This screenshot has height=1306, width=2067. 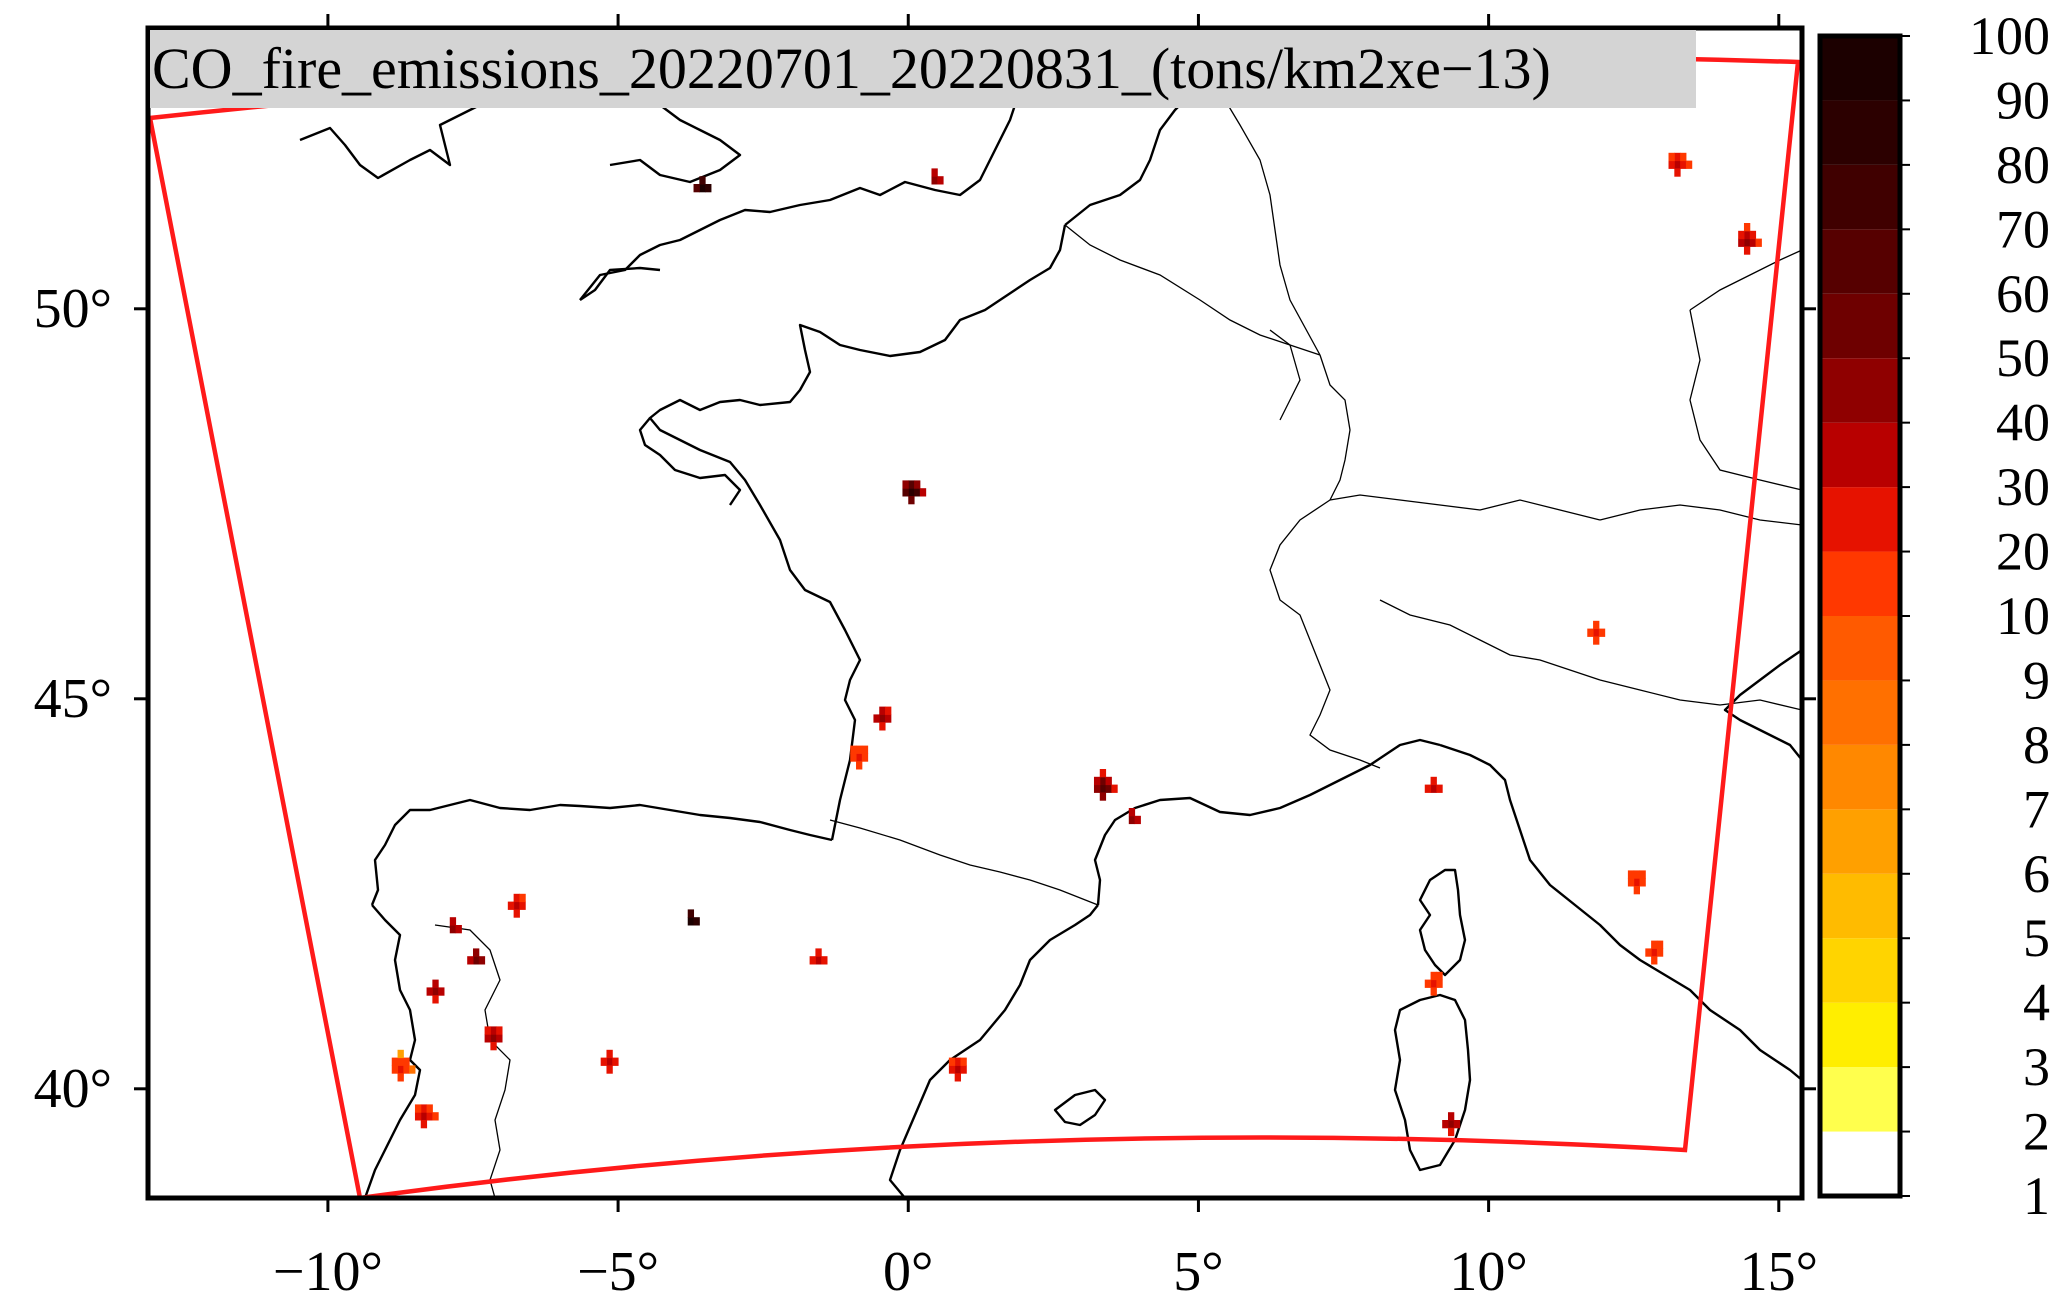 What do you see at coordinates (2023, 358) in the screenshot?
I see `colorbar-label: 50` at bounding box center [2023, 358].